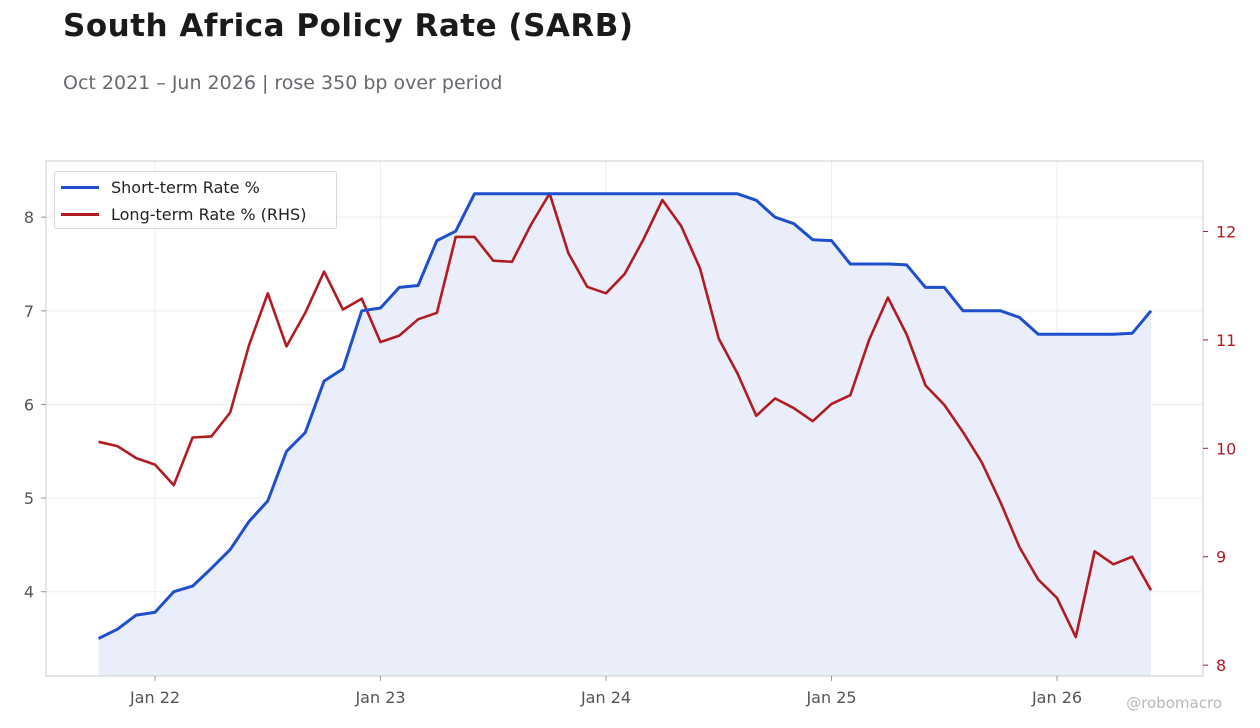 The height and width of the screenshot is (728, 1260). I want to click on legend-item-short: Short-term Rate %, so click(160, 187).